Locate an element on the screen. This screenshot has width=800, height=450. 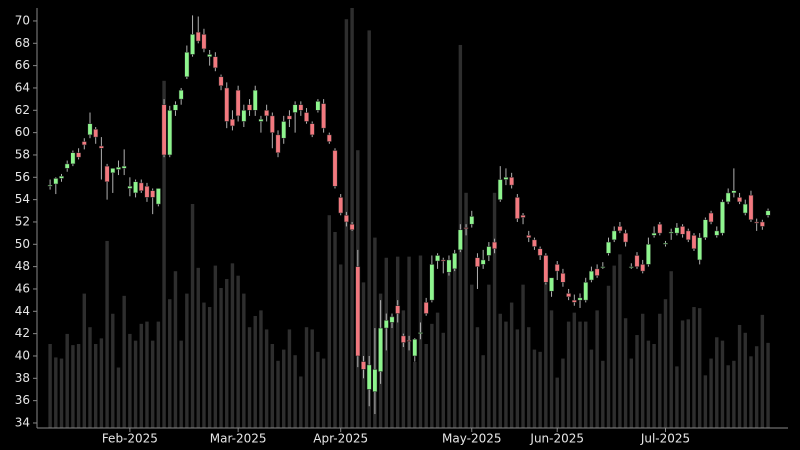
y-tick-label: 70 is located at coordinates (22, 20).